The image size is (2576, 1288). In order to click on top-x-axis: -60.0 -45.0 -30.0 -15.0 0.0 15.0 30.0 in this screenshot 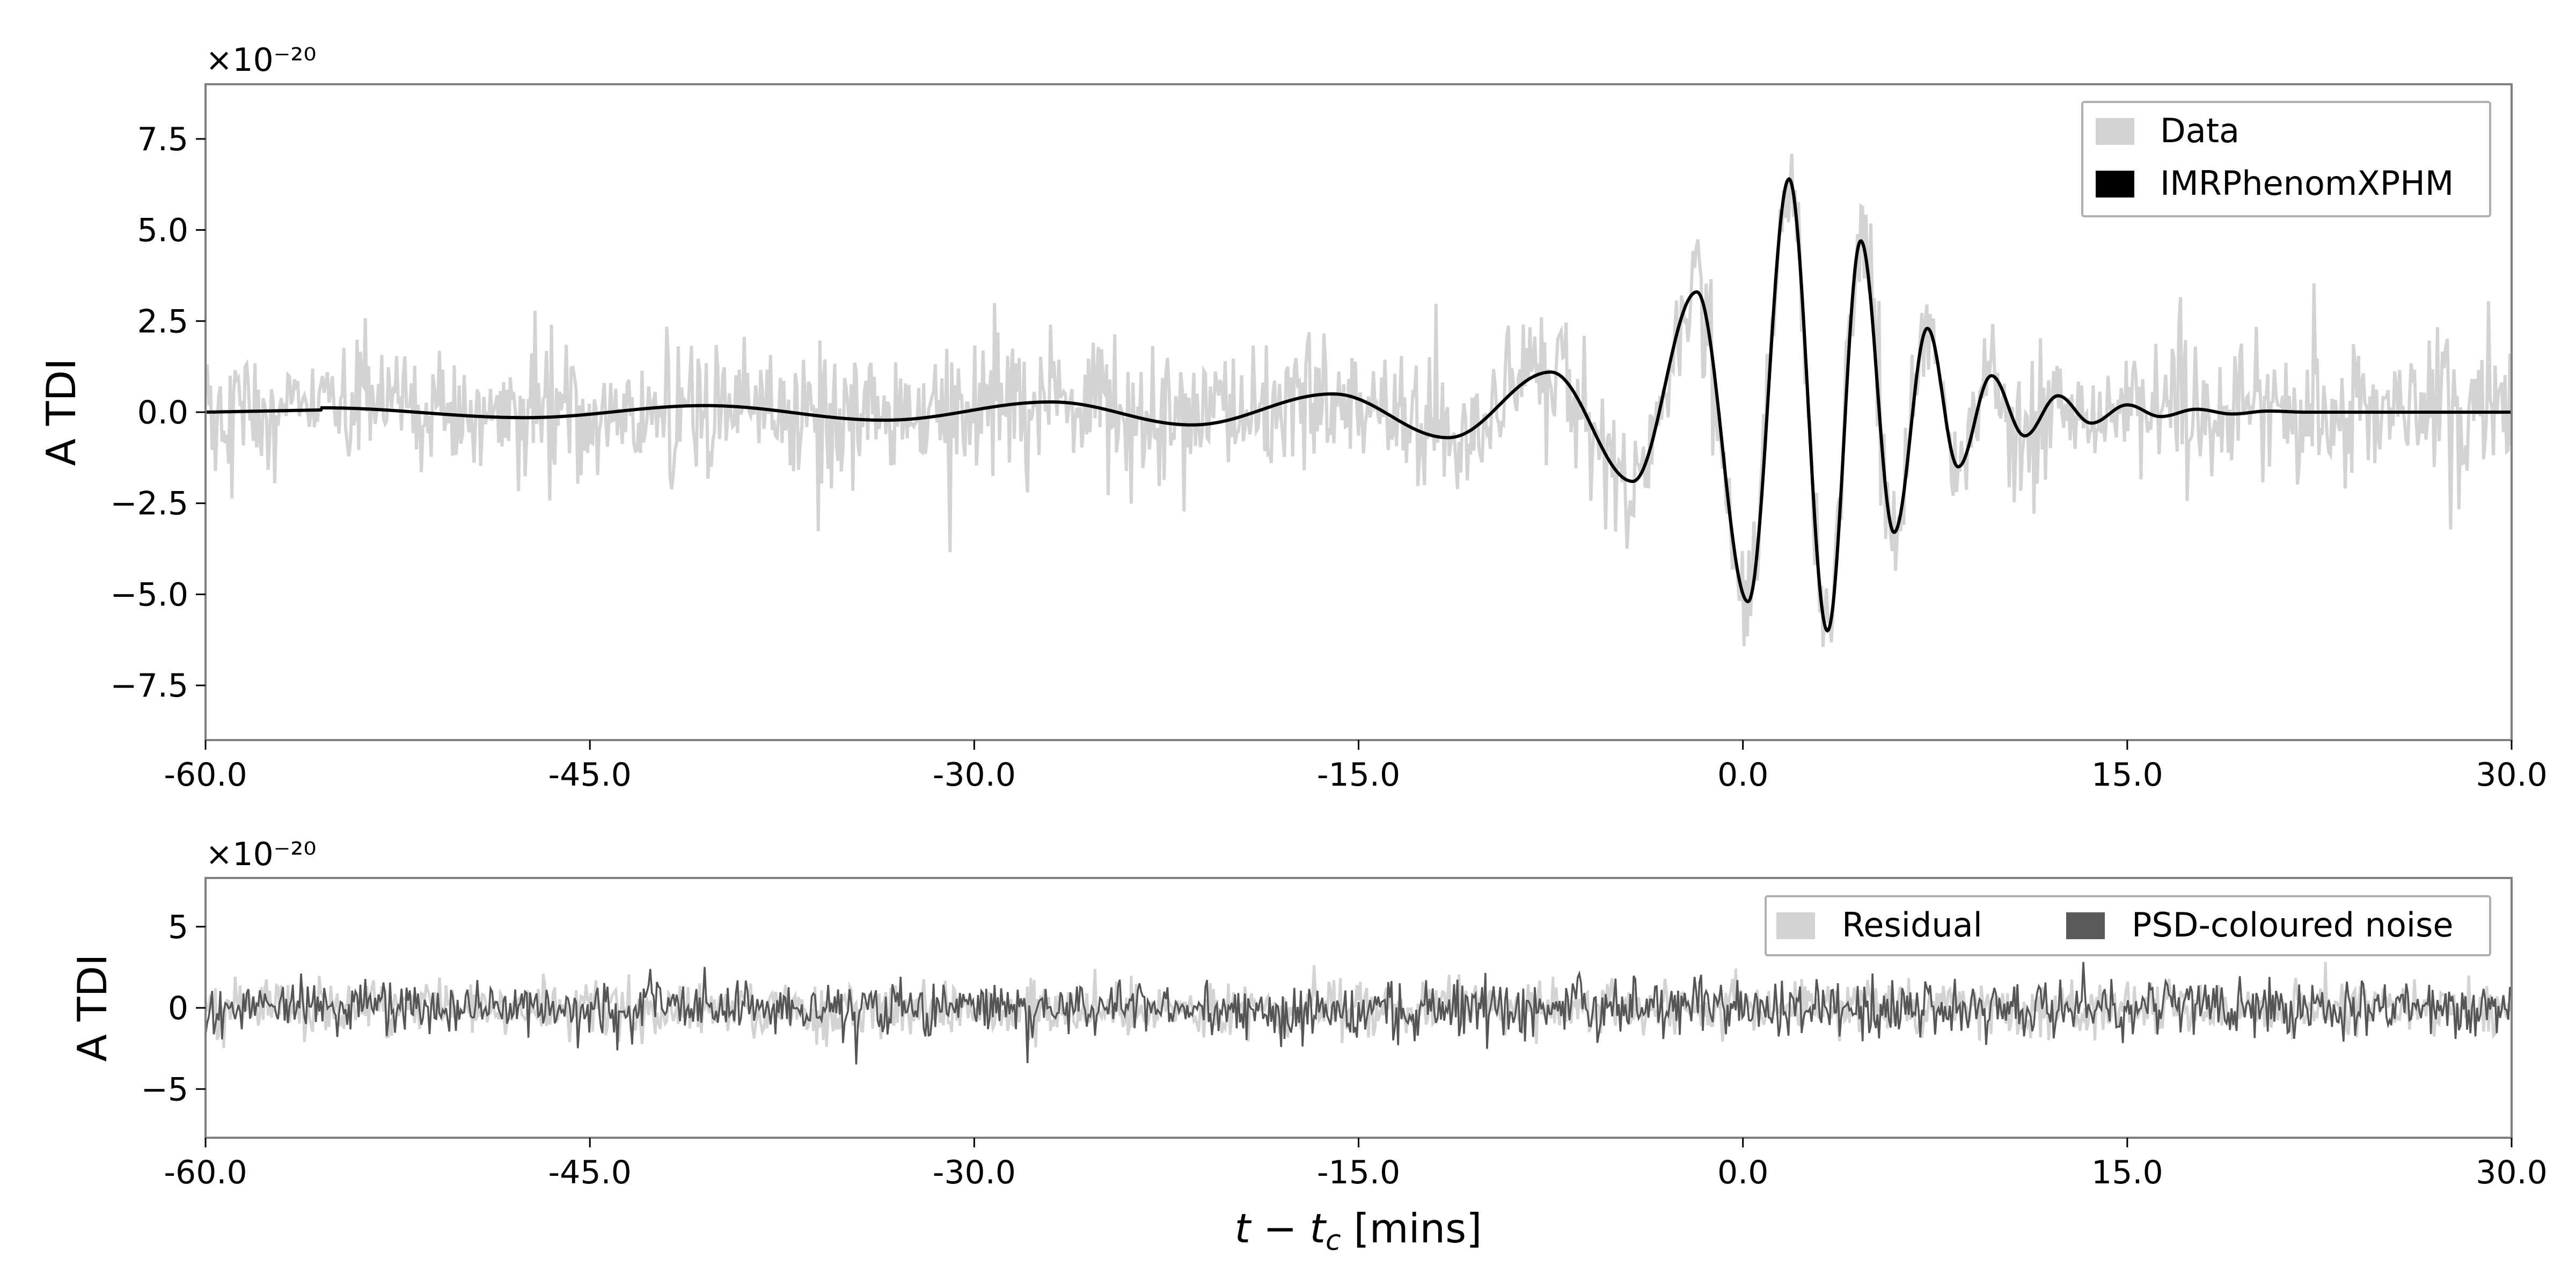, I will do `click(1356, 767)`.